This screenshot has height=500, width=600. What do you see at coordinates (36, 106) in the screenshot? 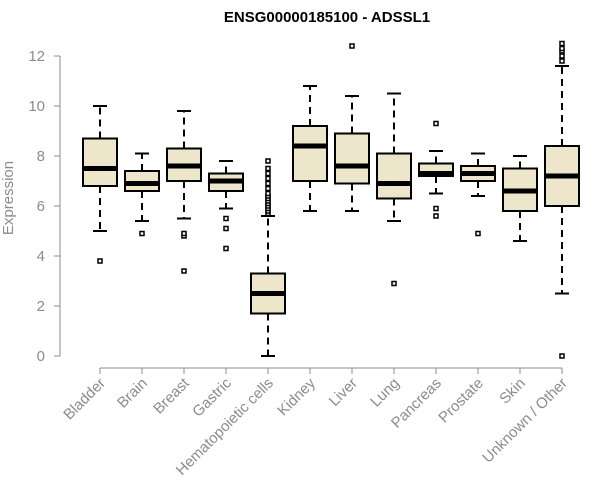
I see `y-tick-label: 10` at bounding box center [36, 106].